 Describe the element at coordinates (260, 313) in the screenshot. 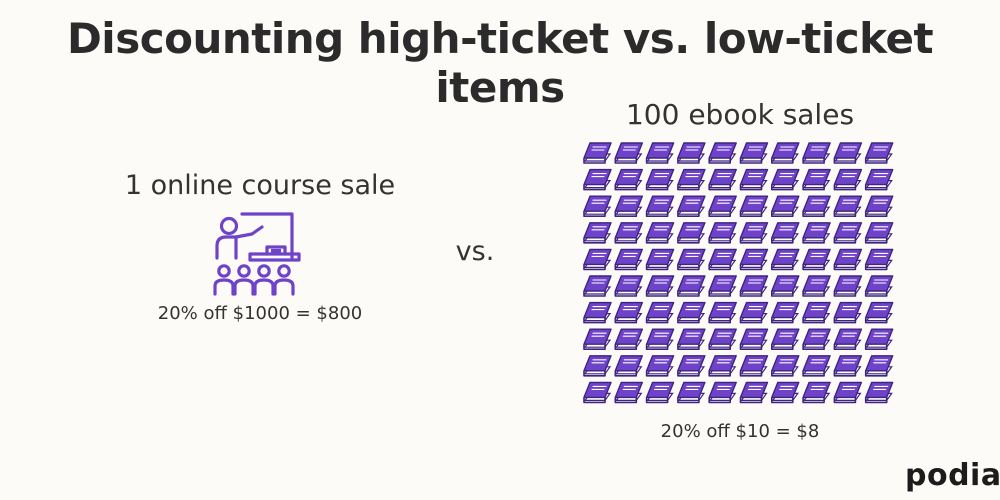

I see `course-discount-caption: 20% off $1000 = $800` at that location.